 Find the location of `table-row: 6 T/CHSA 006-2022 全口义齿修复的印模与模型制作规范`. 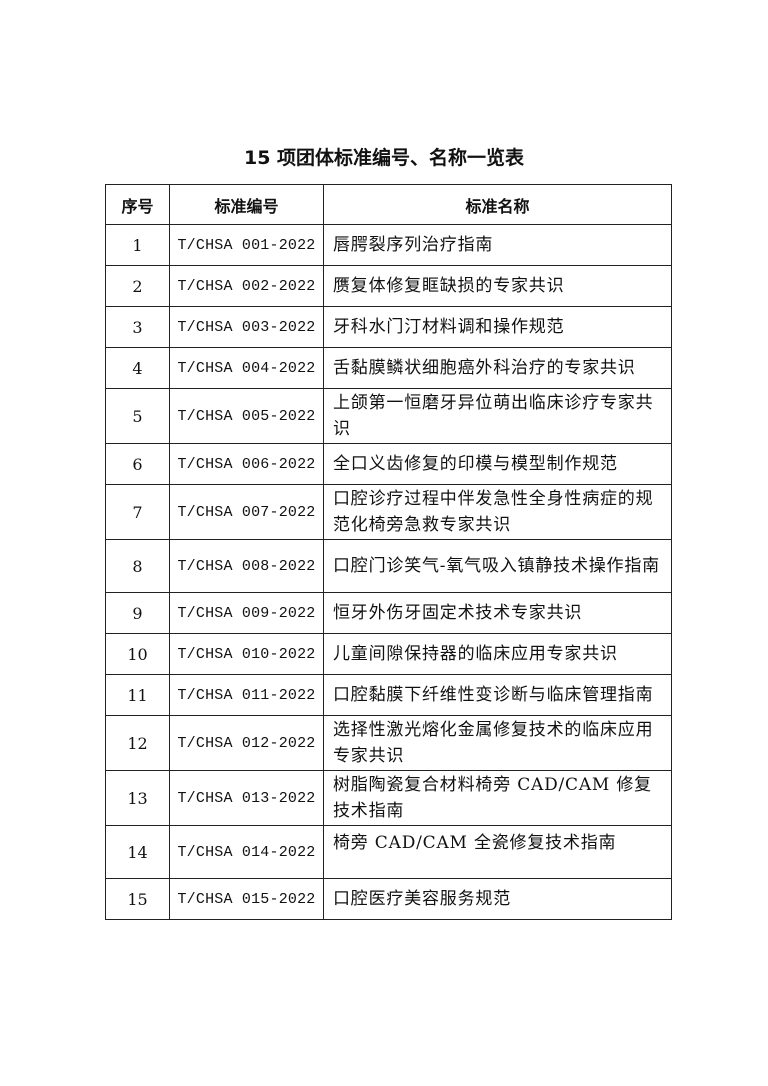

table-row: 6 T/CHSA 006-2022 全口义齿修复的印模与模型制作规范 is located at coordinates (388, 464).